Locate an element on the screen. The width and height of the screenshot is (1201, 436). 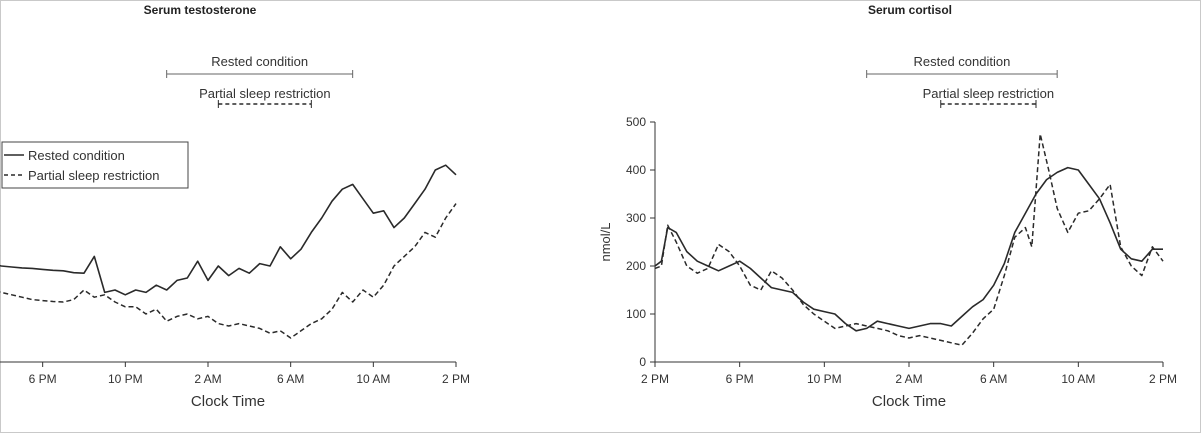
y-tick-label: 100 is located at coordinates (636, 314).